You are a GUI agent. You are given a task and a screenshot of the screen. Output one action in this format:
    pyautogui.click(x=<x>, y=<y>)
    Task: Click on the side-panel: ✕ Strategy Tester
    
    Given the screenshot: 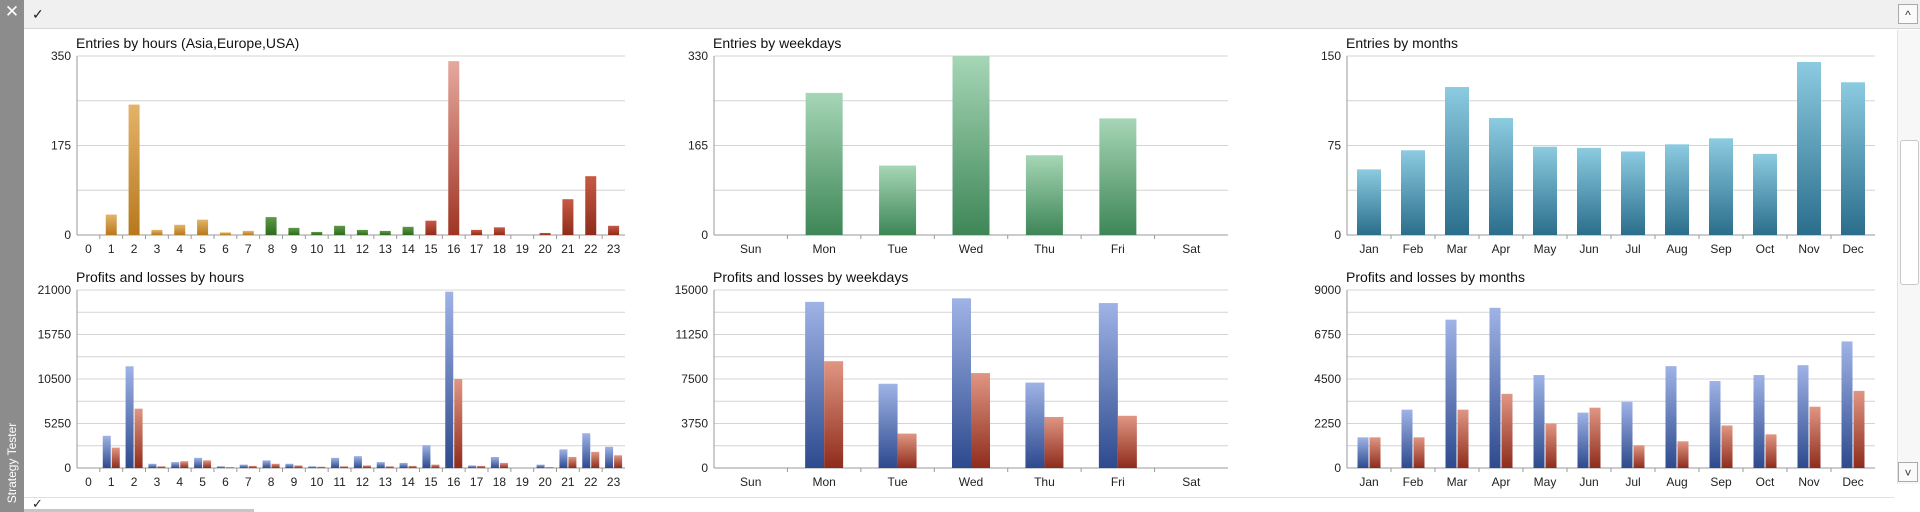 What is the action you would take?
    pyautogui.click(x=12, y=256)
    